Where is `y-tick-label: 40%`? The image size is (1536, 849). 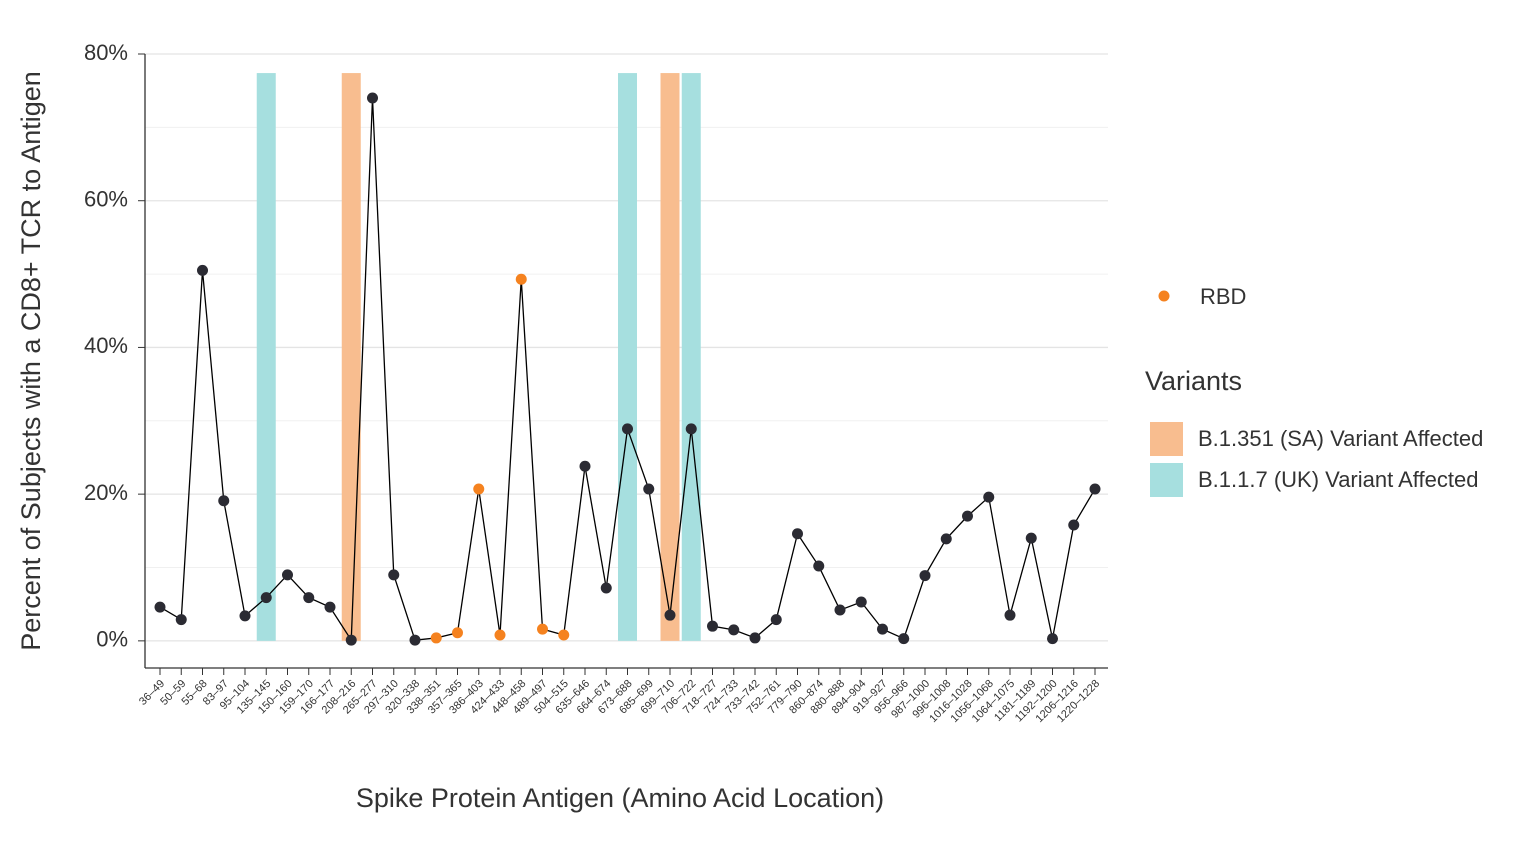 y-tick-label: 40% is located at coordinates (106, 345).